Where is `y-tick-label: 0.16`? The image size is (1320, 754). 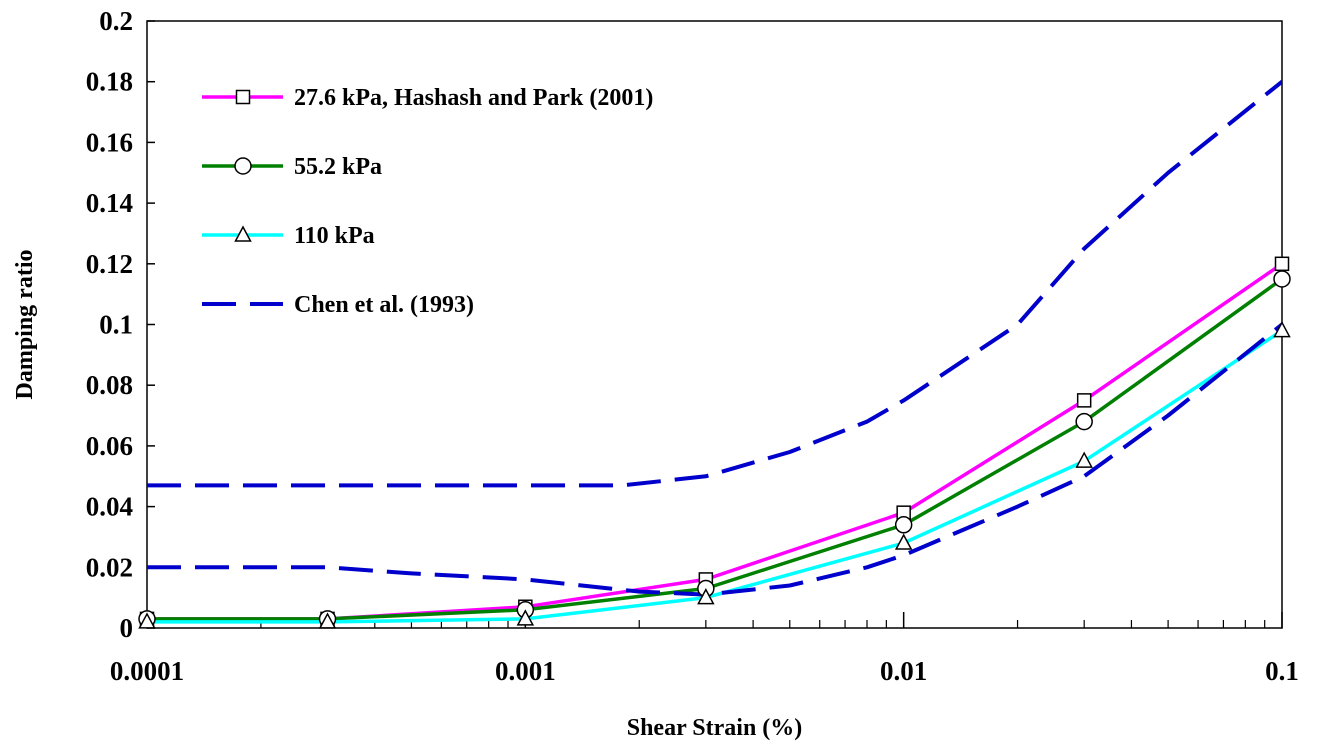
y-tick-label: 0.16 is located at coordinates (109, 142).